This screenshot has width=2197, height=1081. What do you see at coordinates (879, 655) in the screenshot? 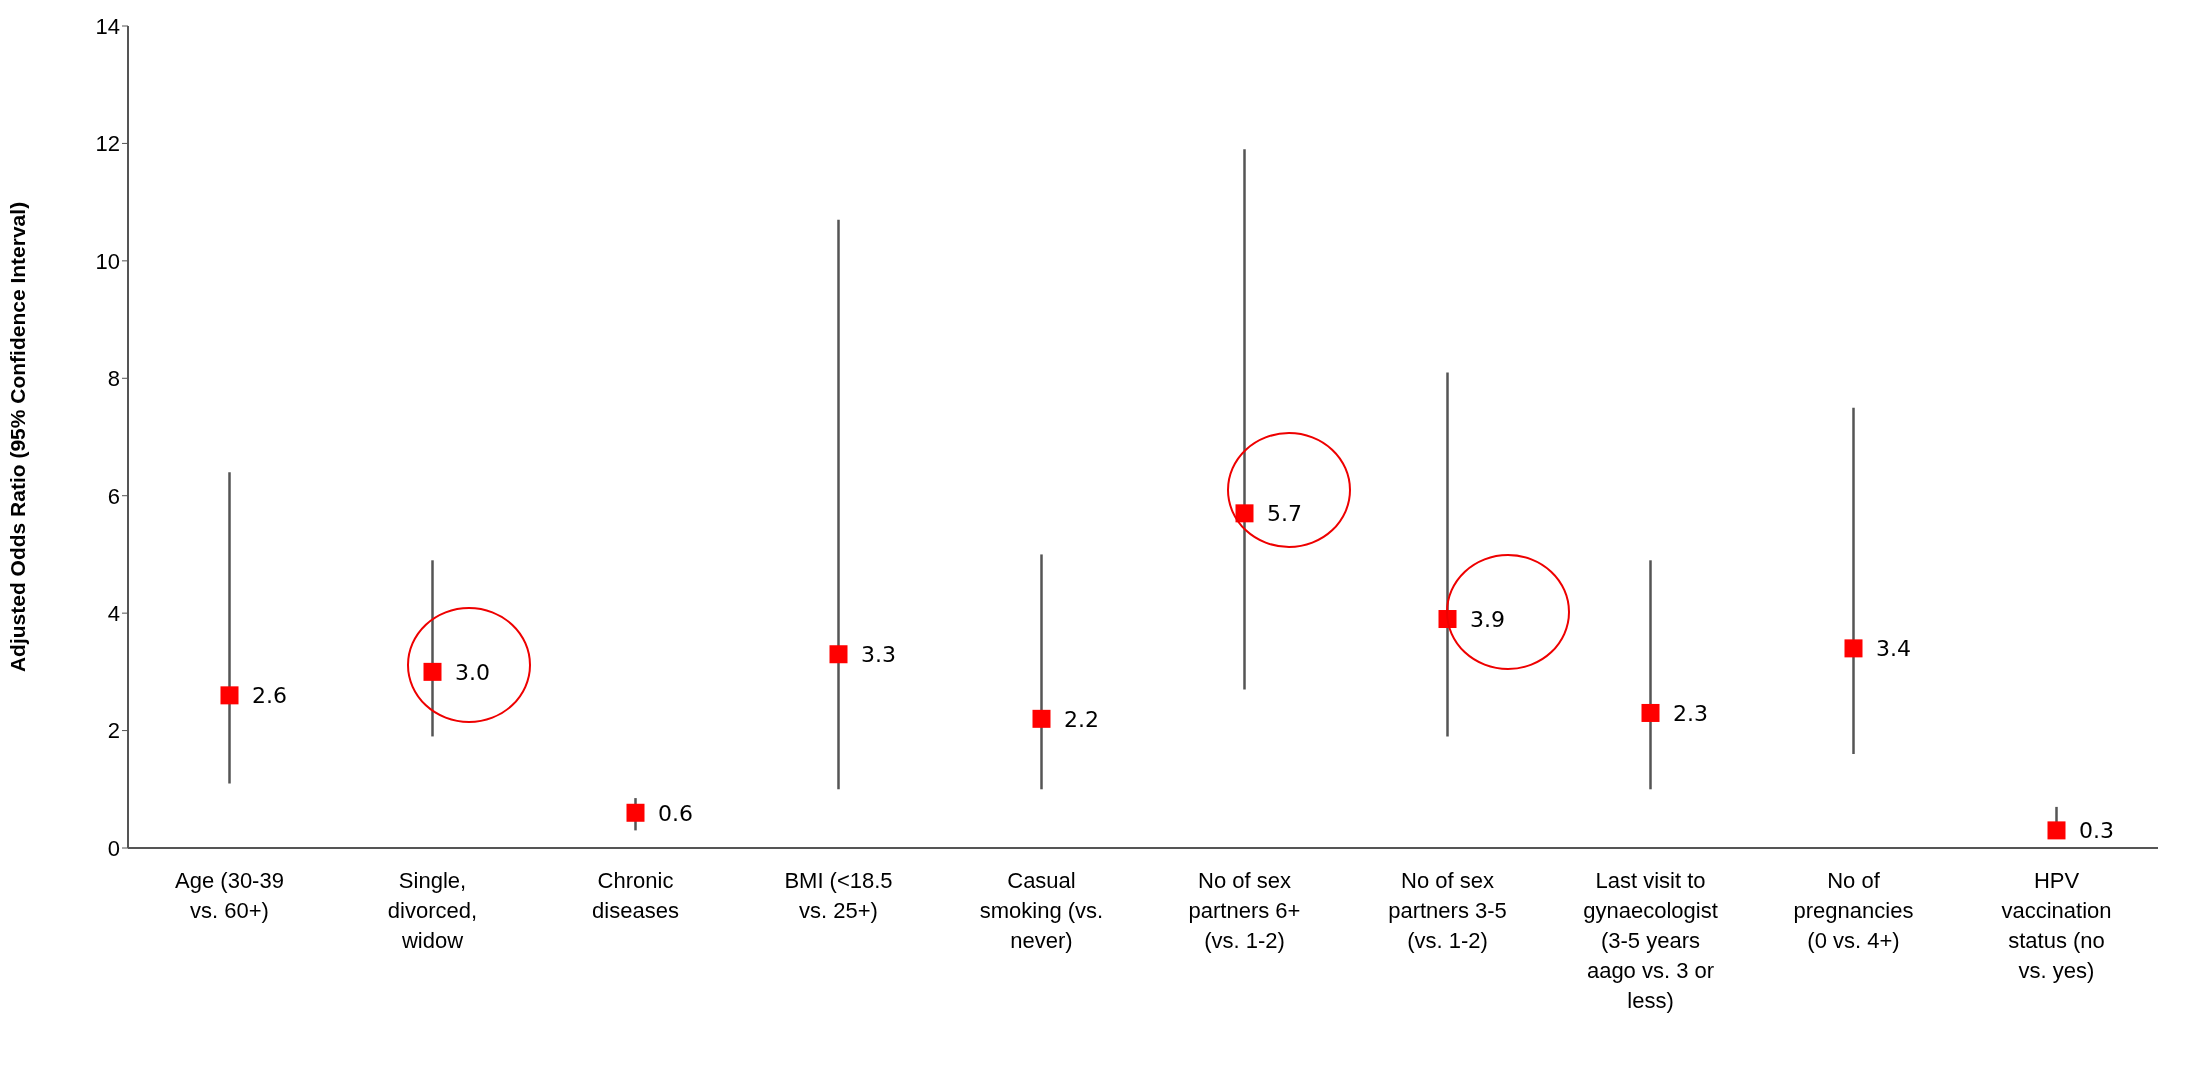
I see `data-label: 3.3` at bounding box center [879, 655].